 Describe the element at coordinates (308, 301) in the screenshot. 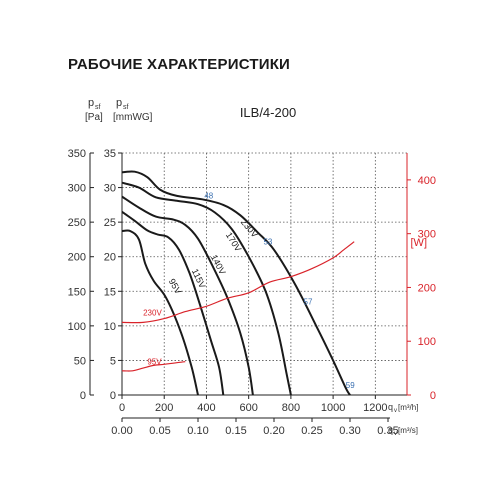

I see `efficiency-label: 57` at that location.